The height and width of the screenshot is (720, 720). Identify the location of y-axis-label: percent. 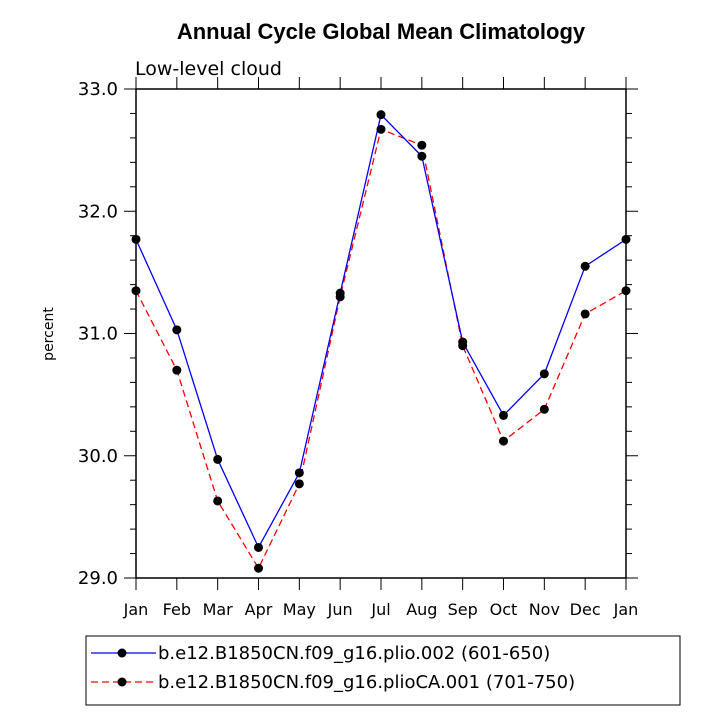
(49, 334).